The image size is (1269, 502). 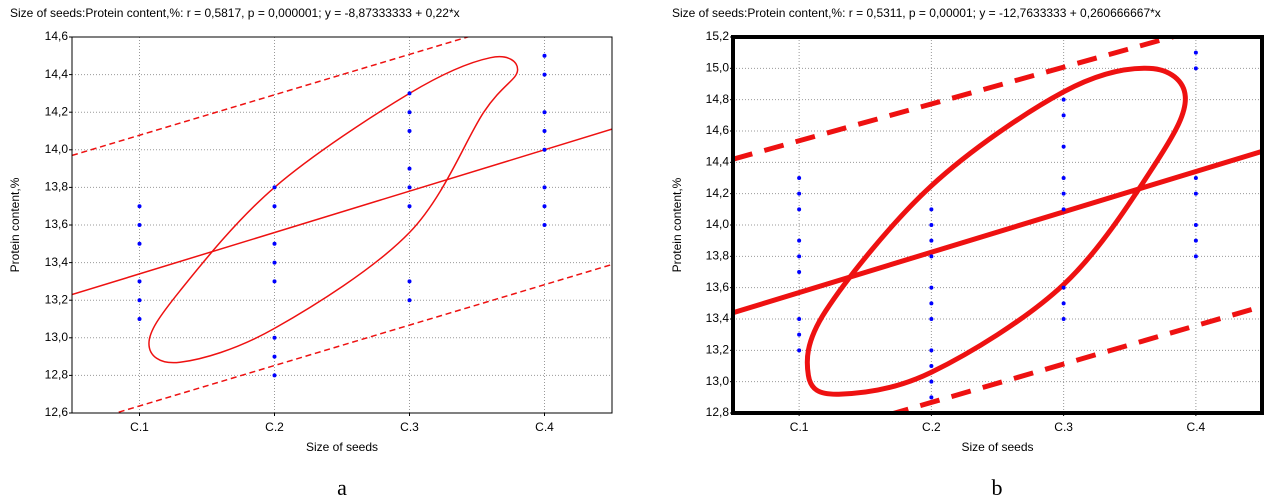 I want to click on y-tick-label: 14,8, so click(x=718, y=99).